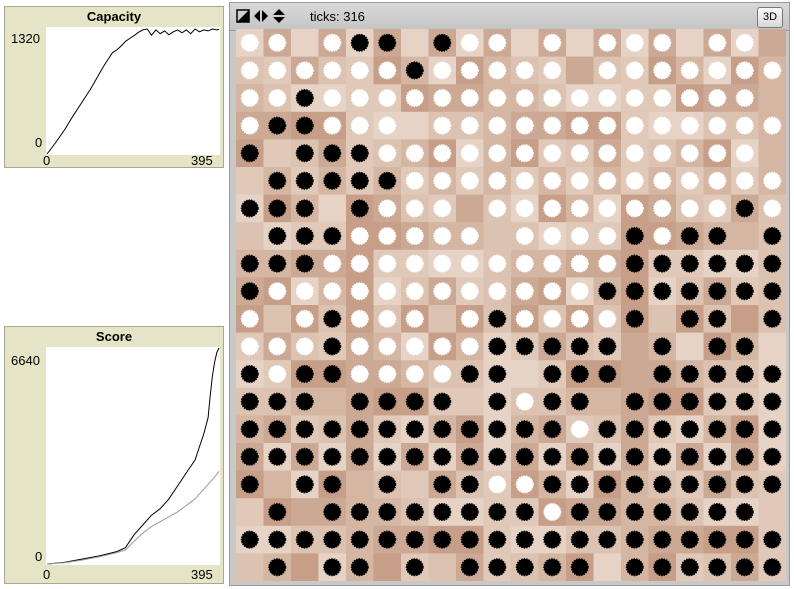 This screenshot has height=589, width=794. Describe the element at coordinates (133, 91) in the screenshot. I see `capacity-chart` at that location.